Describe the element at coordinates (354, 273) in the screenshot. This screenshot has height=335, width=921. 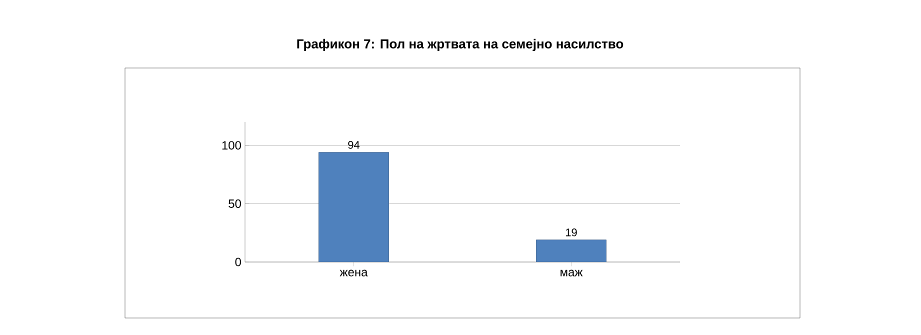
I see `x-tick-label: жена` at that location.